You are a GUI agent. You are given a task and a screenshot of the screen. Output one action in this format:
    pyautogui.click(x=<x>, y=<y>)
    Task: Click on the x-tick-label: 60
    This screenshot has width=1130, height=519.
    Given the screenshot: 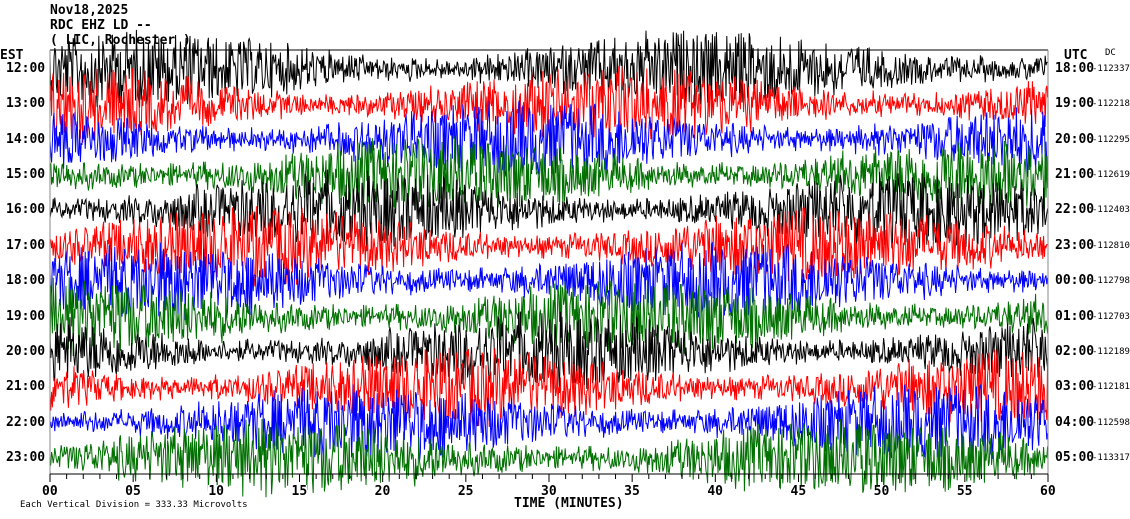 What is the action you would take?
    pyautogui.click(x=1048, y=491)
    